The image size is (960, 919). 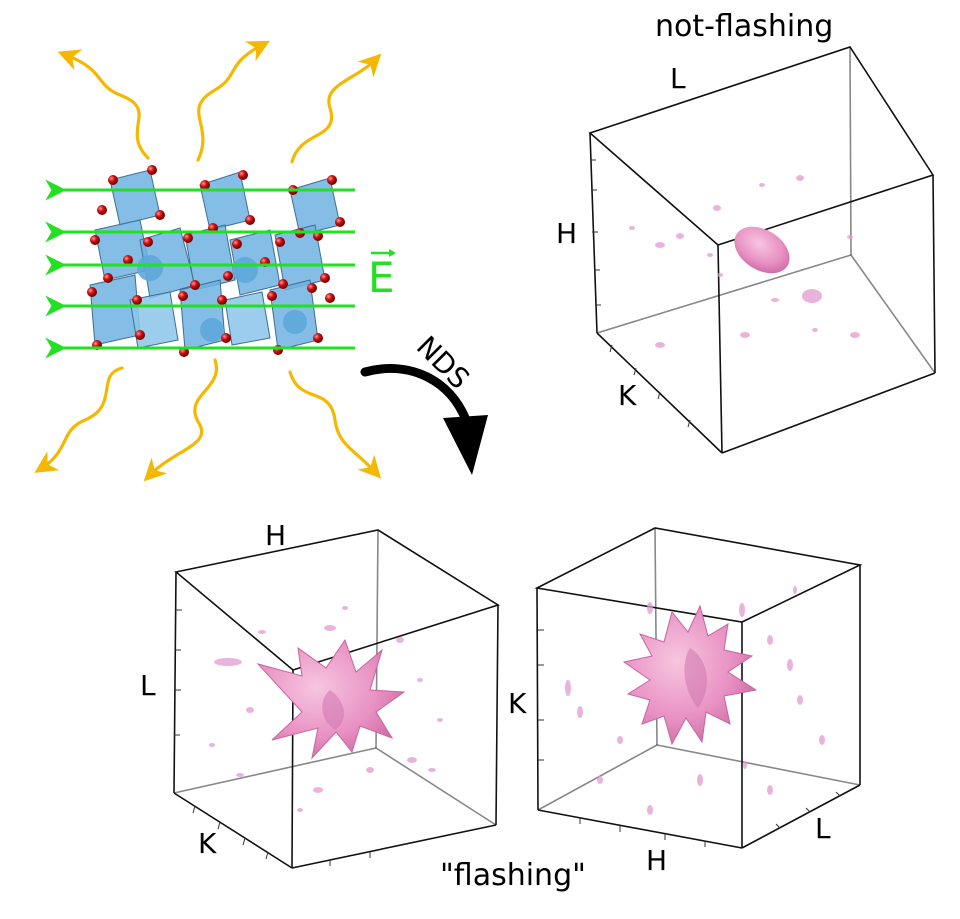 What do you see at coordinates (381, 277) in the screenshot?
I see `field-label: E` at bounding box center [381, 277].